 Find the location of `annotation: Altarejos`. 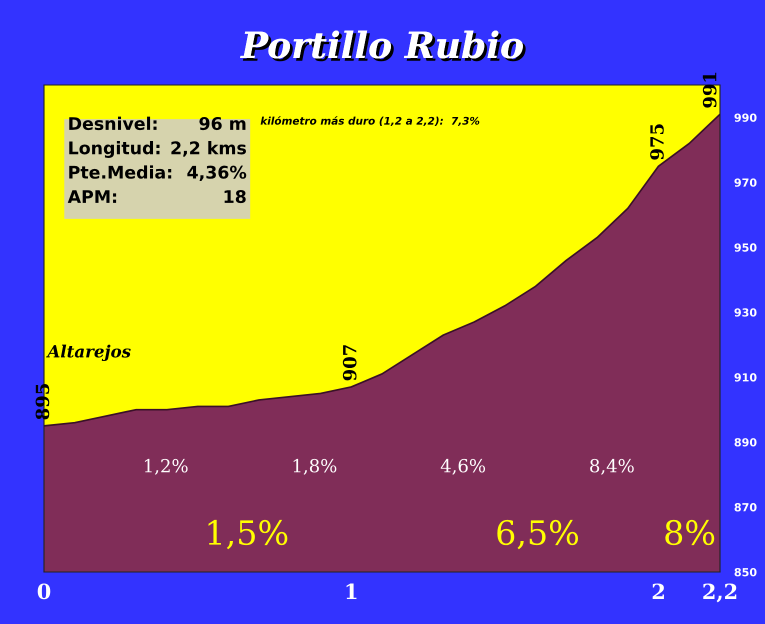

annotation: Altarejos is located at coordinates (88, 353).